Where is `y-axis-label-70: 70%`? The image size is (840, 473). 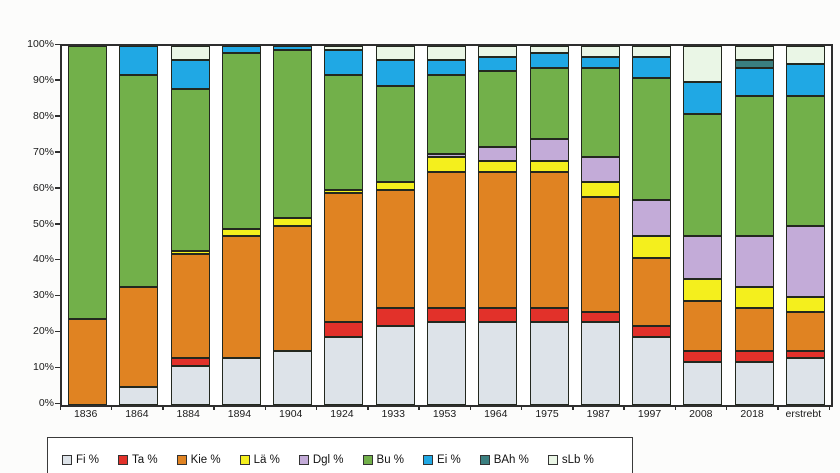
y-axis-label-70: 70% is located at coordinates (43, 151).